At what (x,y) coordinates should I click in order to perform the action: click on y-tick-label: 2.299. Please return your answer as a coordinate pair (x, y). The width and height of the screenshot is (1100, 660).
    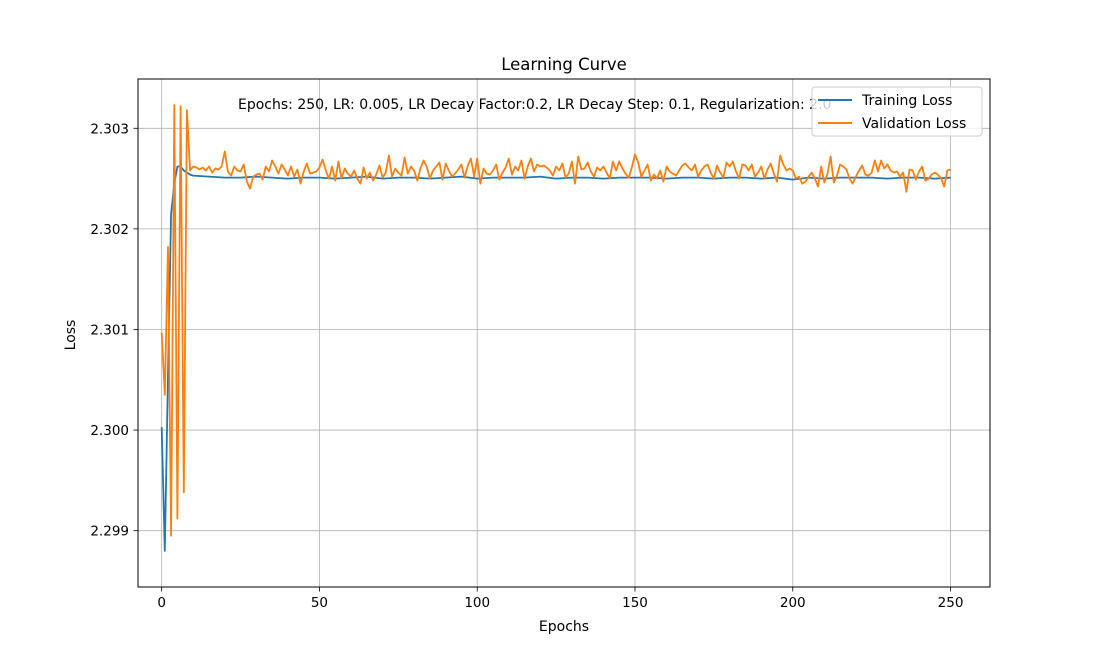
    Looking at the image, I should click on (109, 532).